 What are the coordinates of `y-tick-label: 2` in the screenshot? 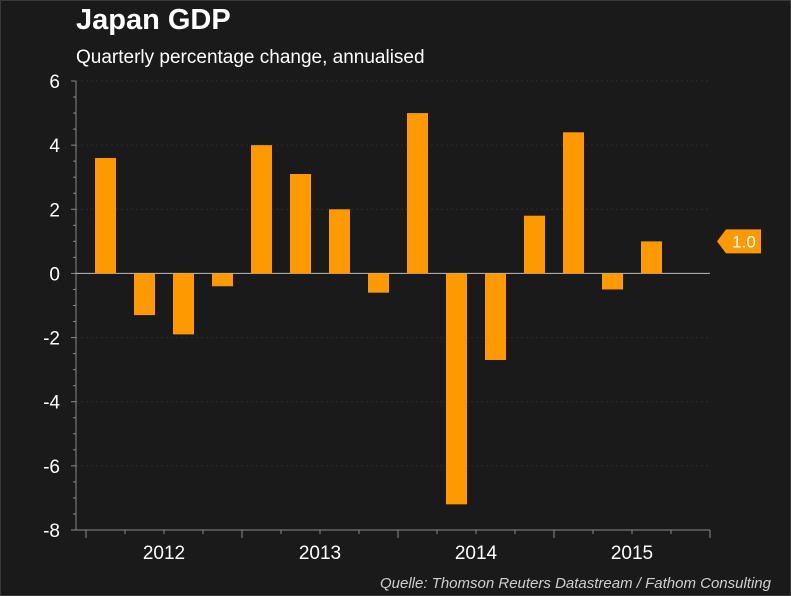 It's located at (54, 210).